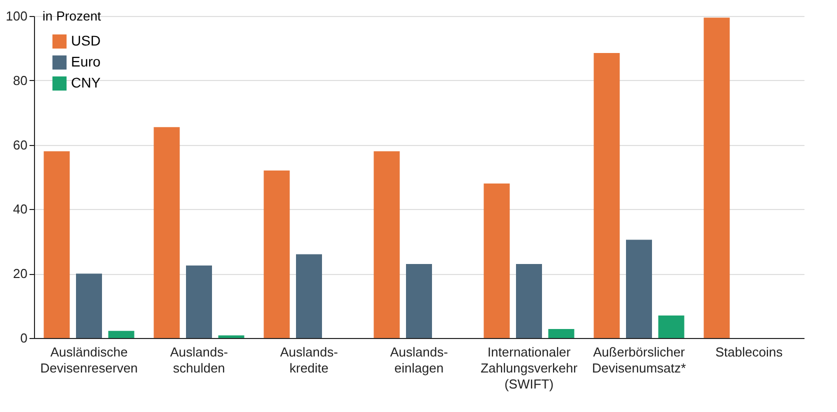 The width and height of the screenshot is (837, 412). Describe the element at coordinates (86, 82) in the screenshot. I see `legend-label: CNY` at that location.